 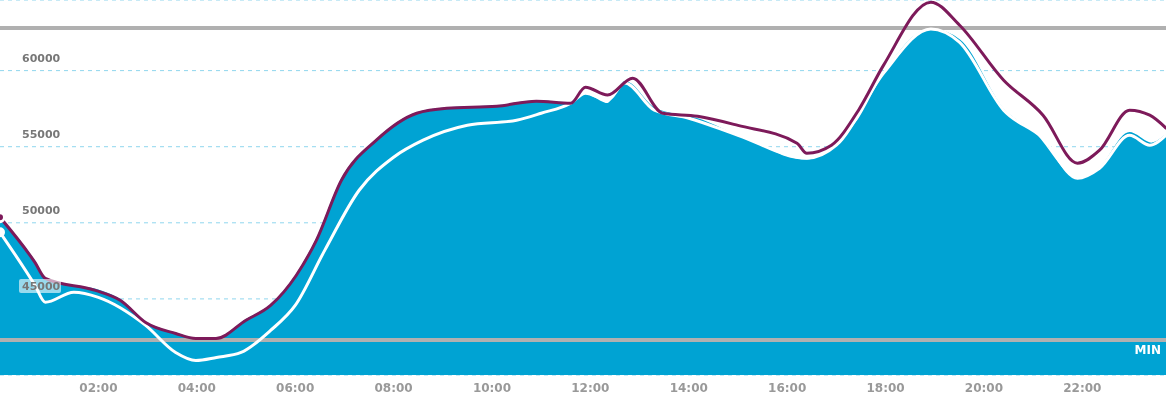 What do you see at coordinates (688, 387) in the screenshot?
I see `x-tick-label: 14:00` at bounding box center [688, 387].